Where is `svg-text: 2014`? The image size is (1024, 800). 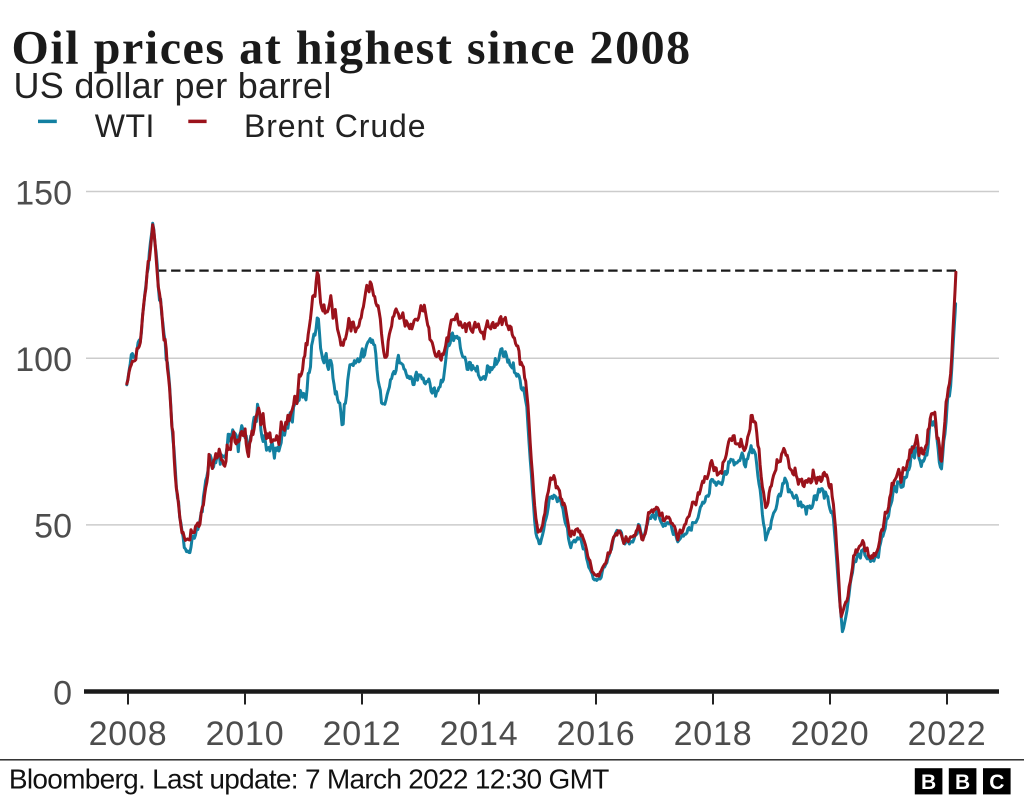 svg-text: 2014 is located at coordinates (479, 734).